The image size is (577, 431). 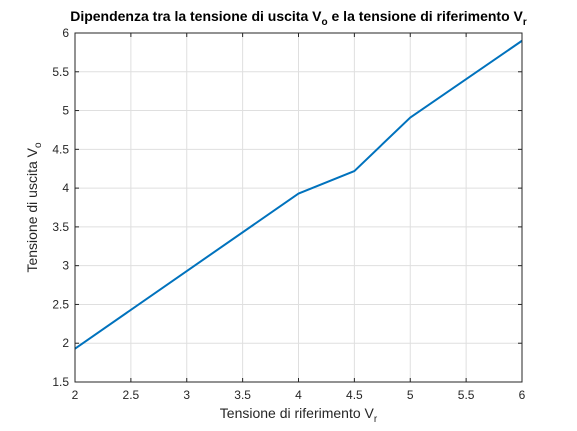 What do you see at coordinates (65, 111) in the screenshot?
I see `y-tick-label: 5` at bounding box center [65, 111].